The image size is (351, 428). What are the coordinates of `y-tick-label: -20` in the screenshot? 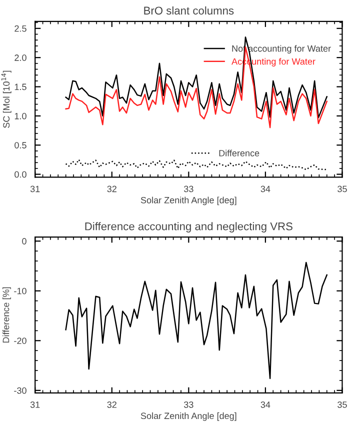 It's located at (20, 341).